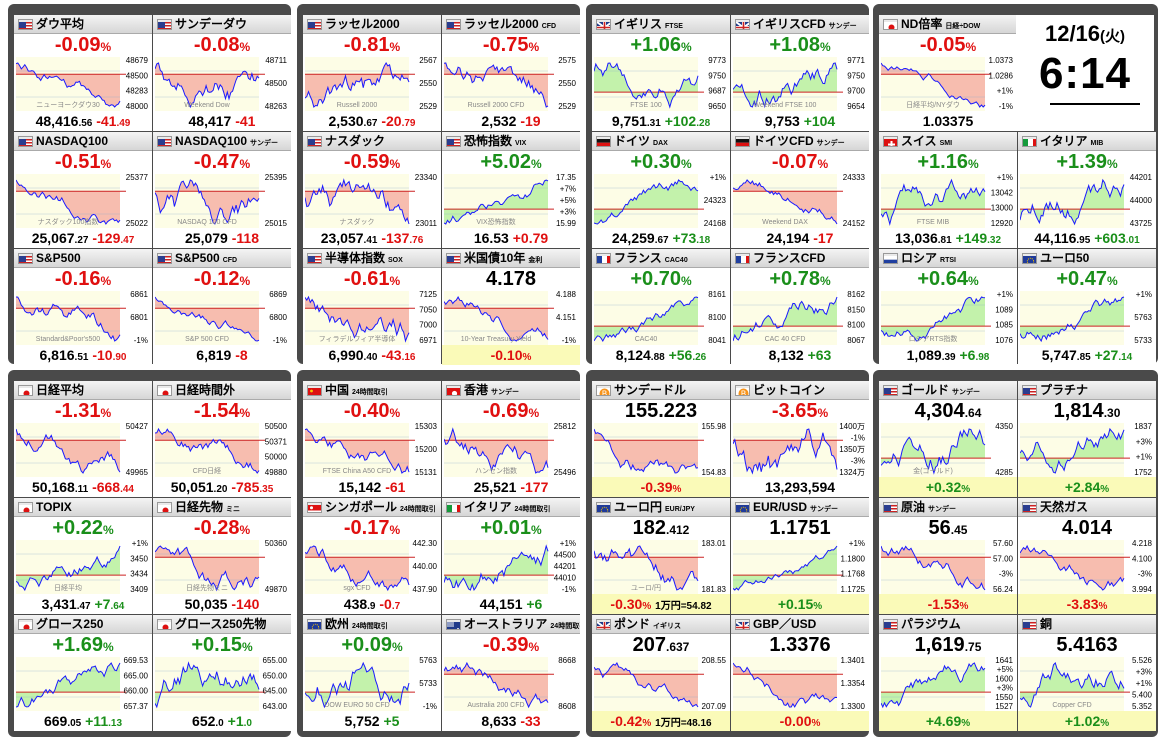 Image resolution: width=1164 pixels, height=745 pixels. Describe the element at coordinates (372, 390) in the screenshot. I see `tile-header: 中国 24時間取引` at that location.